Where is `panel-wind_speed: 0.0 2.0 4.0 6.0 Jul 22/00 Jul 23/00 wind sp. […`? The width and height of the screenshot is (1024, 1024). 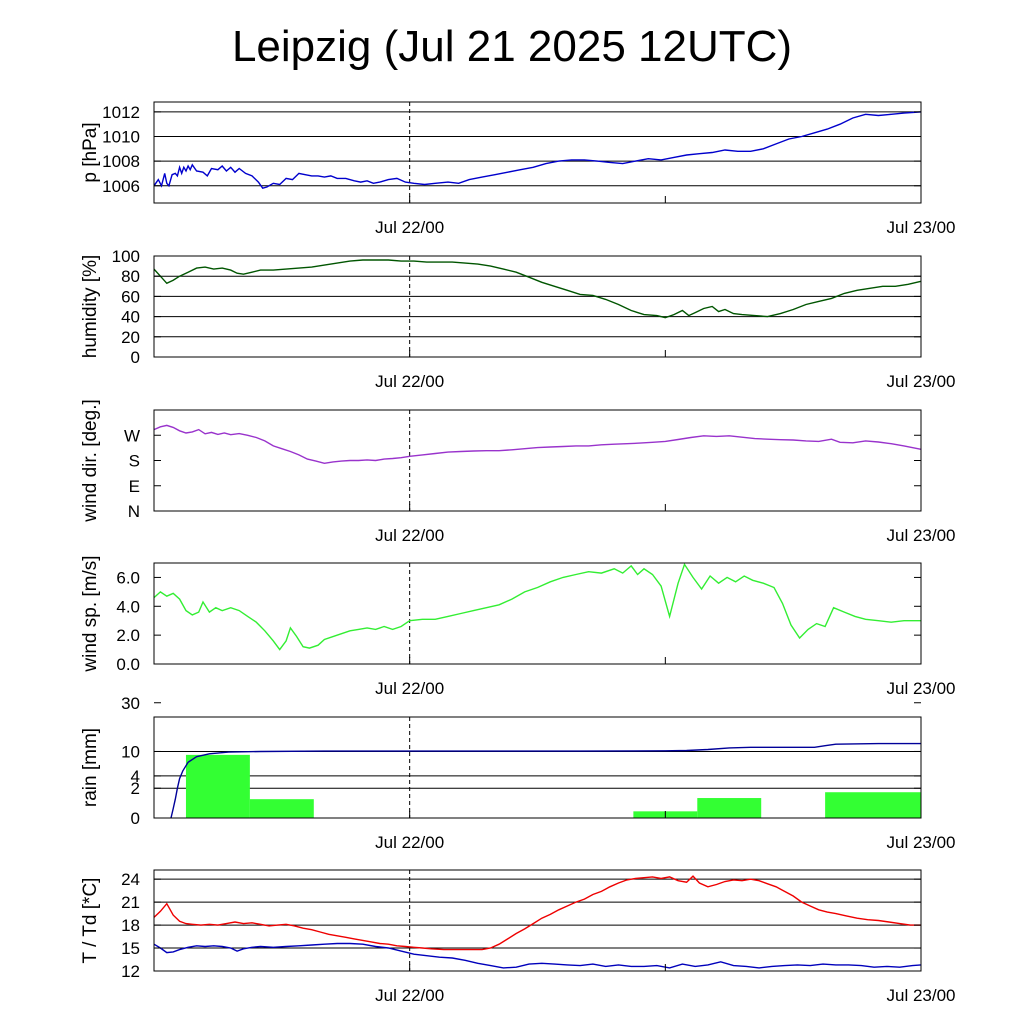
panel-wind_speed: 0.0 2.0 4.0 6.0 Jul 22/00 Jul 23/00 wind sp. [… is located at coordinates (518, 626).